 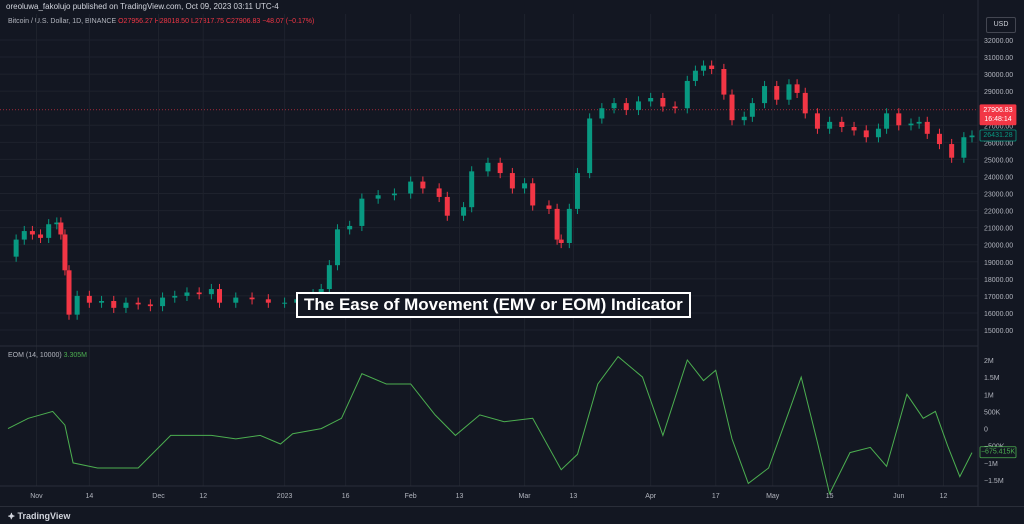 What do you see at coordinates (998, 126) in the screenshot?
I see `price-tick-label: 27000.00` at bounding box center [998, 126].